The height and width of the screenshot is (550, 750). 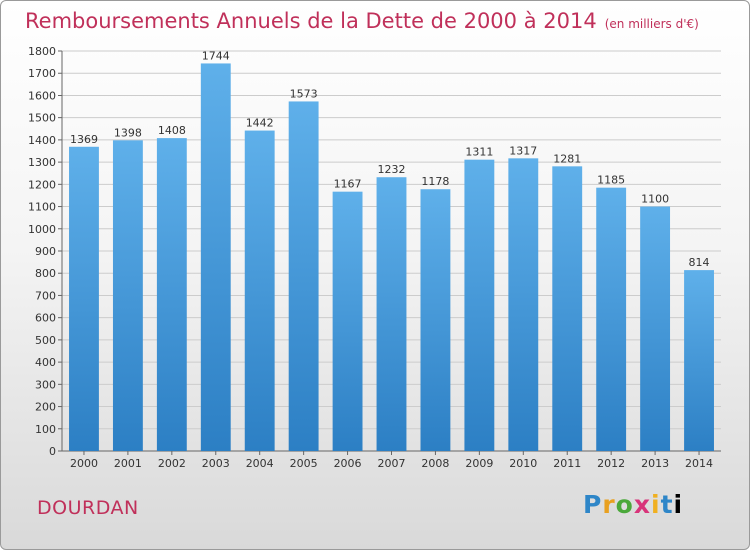 I want to click on y-tick-label: 1100, so click(x=42, y=207).